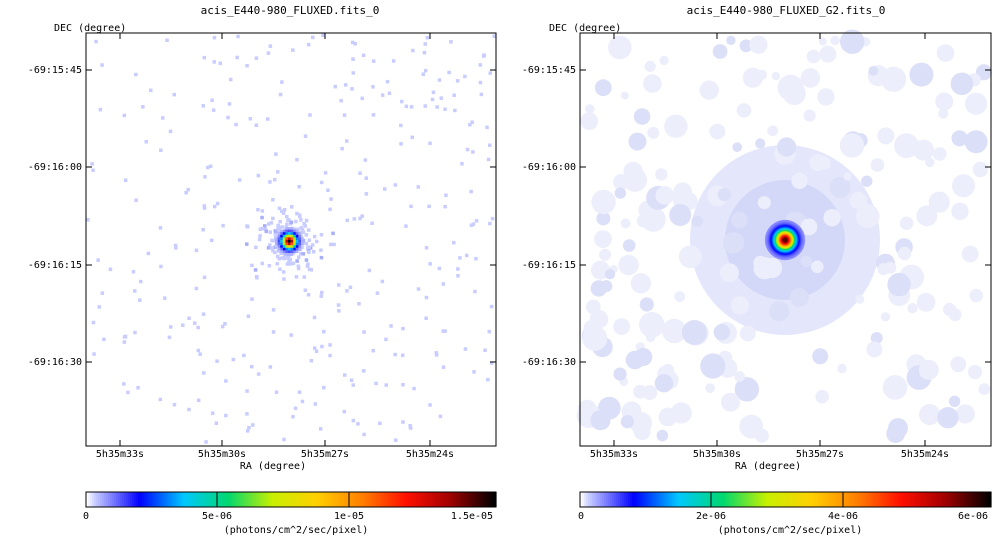  Describe the element at coordinates (290, 10) in the screenshot. I see `panel-title: acis_E440-980_FLUXED.fits_0` at that location.